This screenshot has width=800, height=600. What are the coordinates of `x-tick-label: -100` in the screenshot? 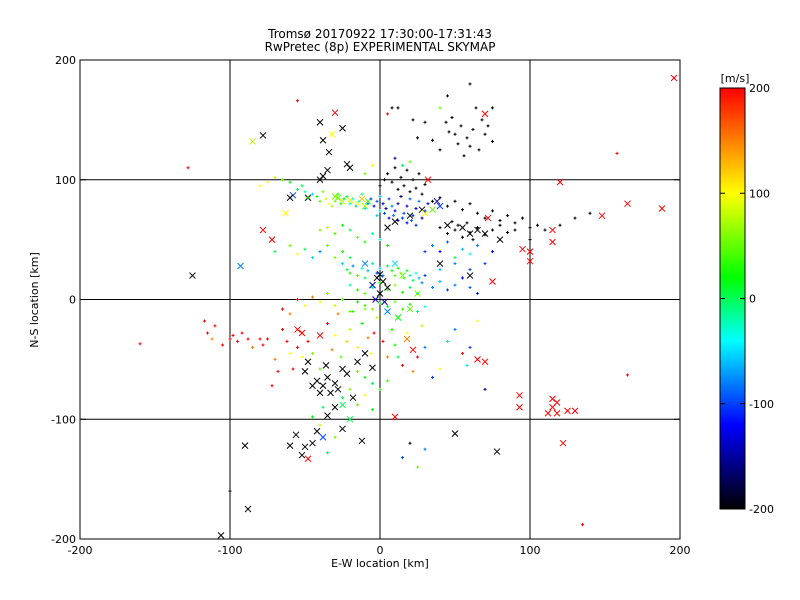 It's located at (230, 550).